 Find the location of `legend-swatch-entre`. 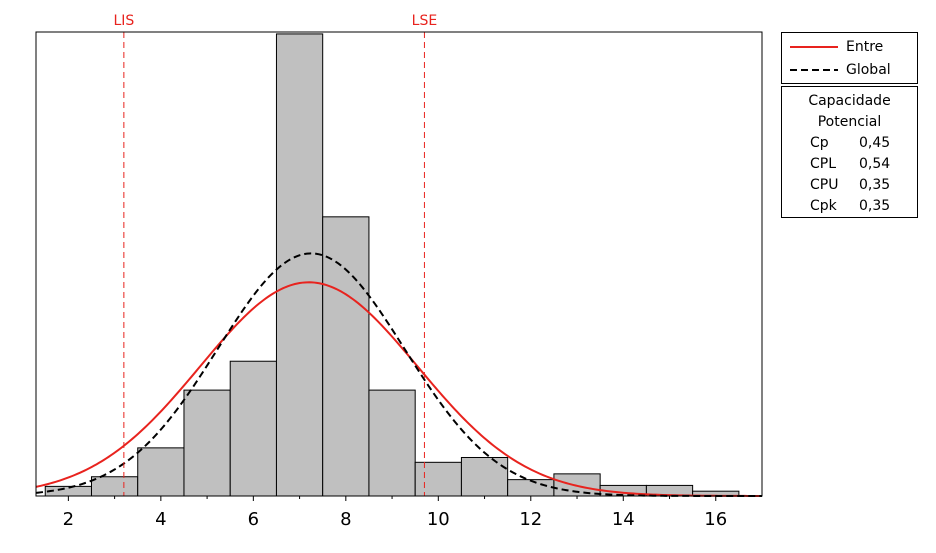

legend-swatch-entre is located at coordinates (814, 47).